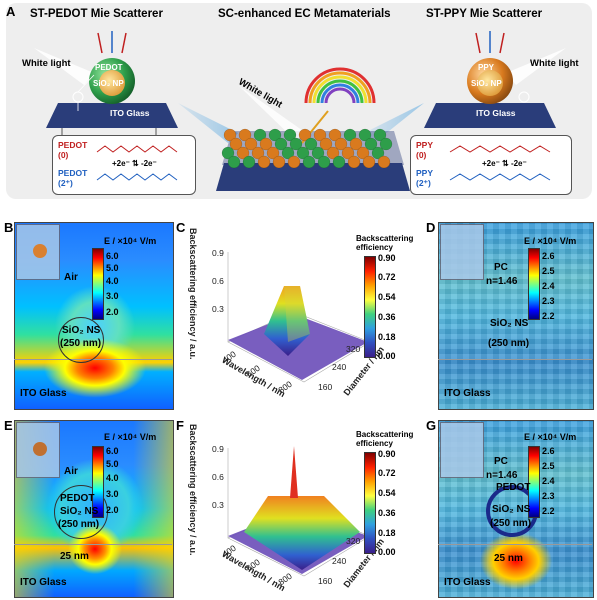 The image size is (597, 600). Describe the element at coordinates (130, 241) in the screenshot. I see `unit-b: E / ×10⁴ V/m` at that location.